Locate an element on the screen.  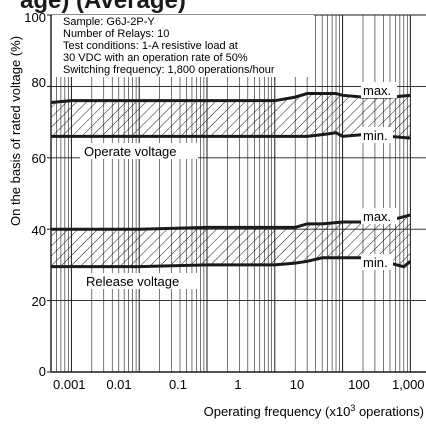
x-axis-ticks: 0.001 0.01 0.1 1 10 100 1,000 is located at coordinates (239, 384).